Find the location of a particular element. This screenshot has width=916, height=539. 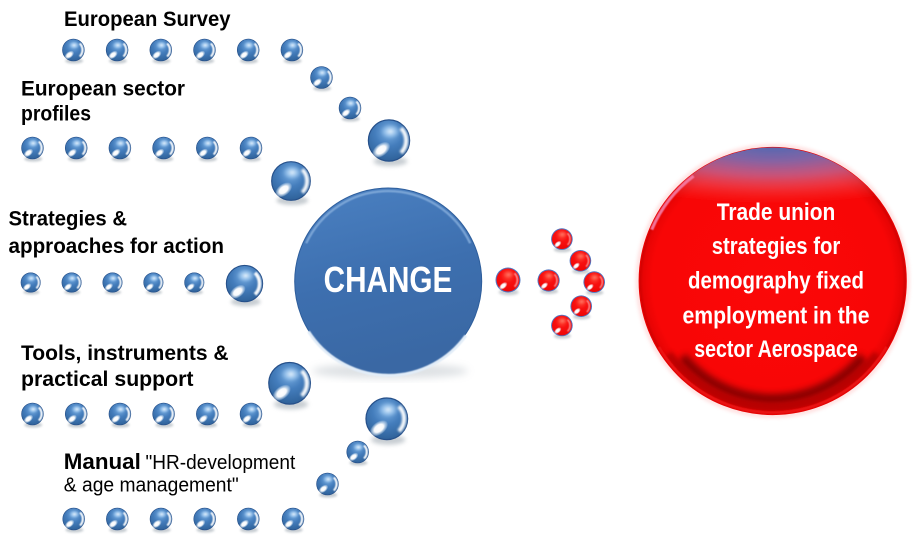

svg-text: Tools, instruments & is located at coordinates (125, 353).